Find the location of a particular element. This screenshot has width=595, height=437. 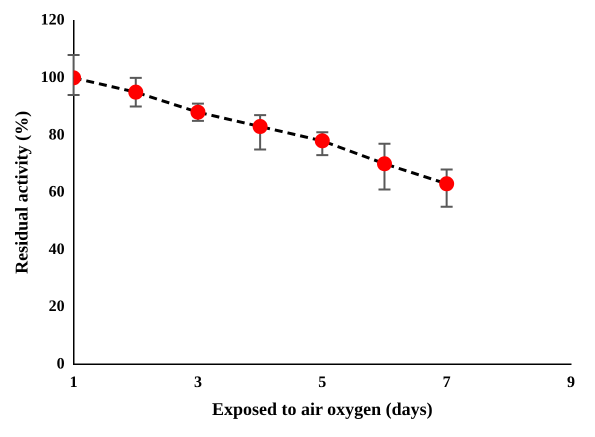

x-tick-label: 5 is located at coordinates (322, 382).